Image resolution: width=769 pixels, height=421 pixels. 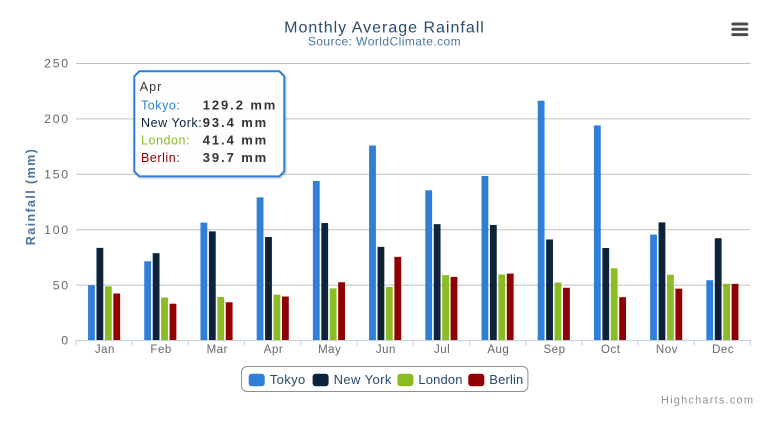 What do you see at coordinates (57, 64) in the screenshot?
I see `svg-text: 250` at bounding box center [57, 64].